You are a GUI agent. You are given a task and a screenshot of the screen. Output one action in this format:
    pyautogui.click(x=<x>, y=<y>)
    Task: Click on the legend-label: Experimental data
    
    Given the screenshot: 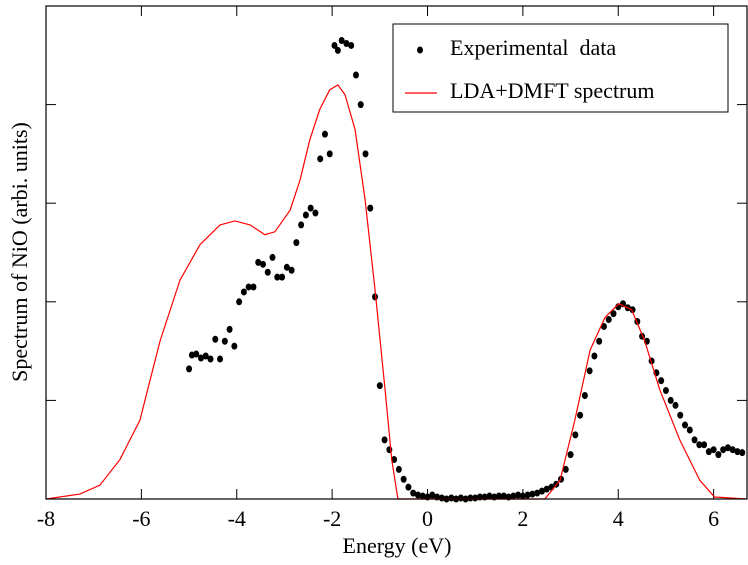 What is the action you would take?
    pyautogui.click(x=533, y=47)
    